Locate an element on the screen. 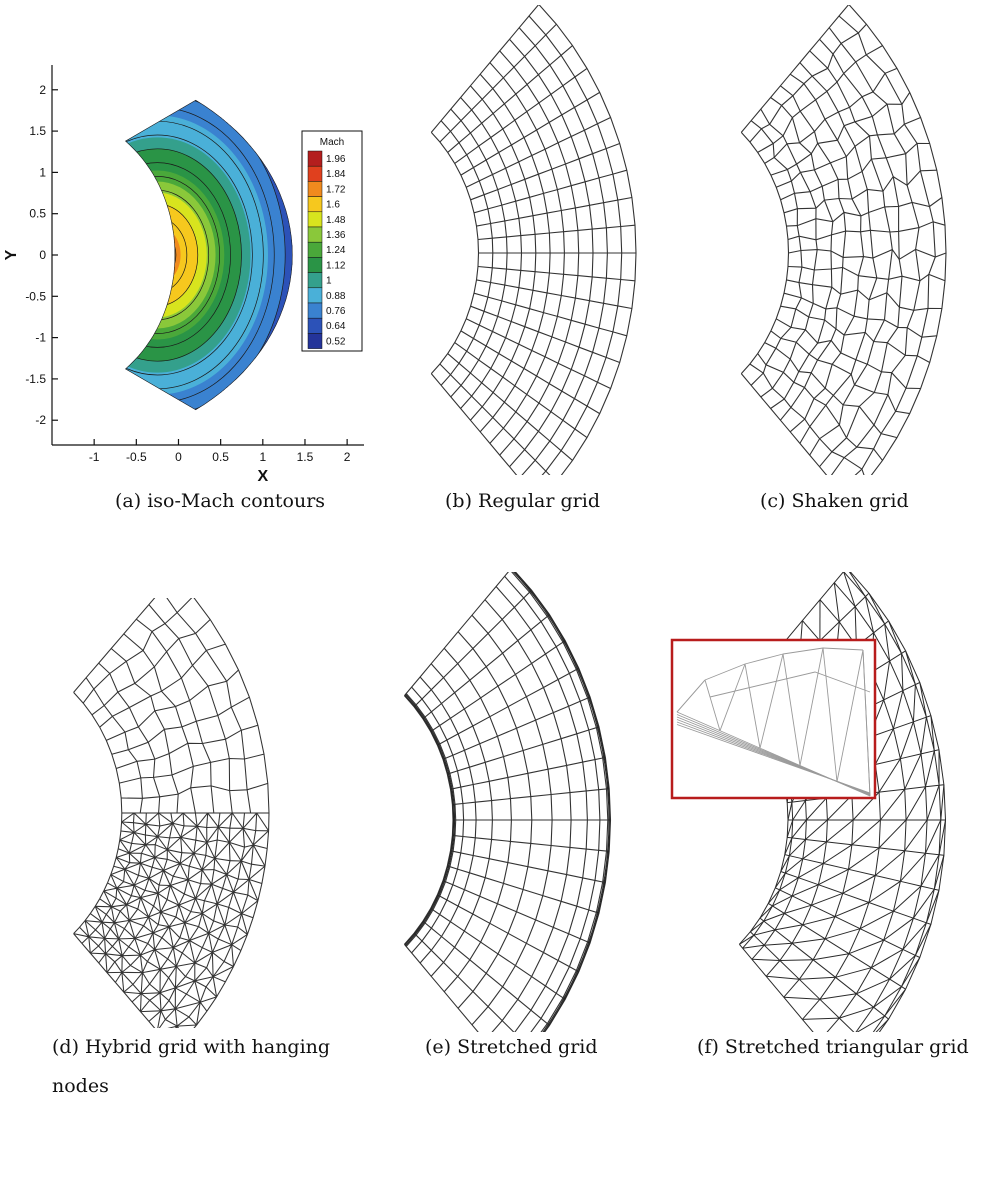  y-tick-label: -0.5 is located at coordinates (35, 296).